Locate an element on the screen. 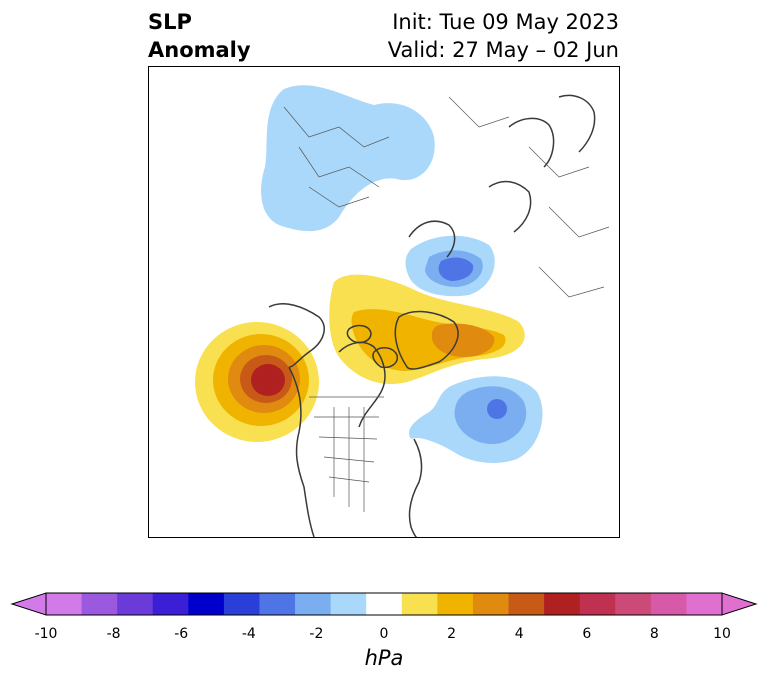 Image resolution: width=768 pixels, height=684 pixels. colorbar-left-arrow is located at coordinates (28, 604).